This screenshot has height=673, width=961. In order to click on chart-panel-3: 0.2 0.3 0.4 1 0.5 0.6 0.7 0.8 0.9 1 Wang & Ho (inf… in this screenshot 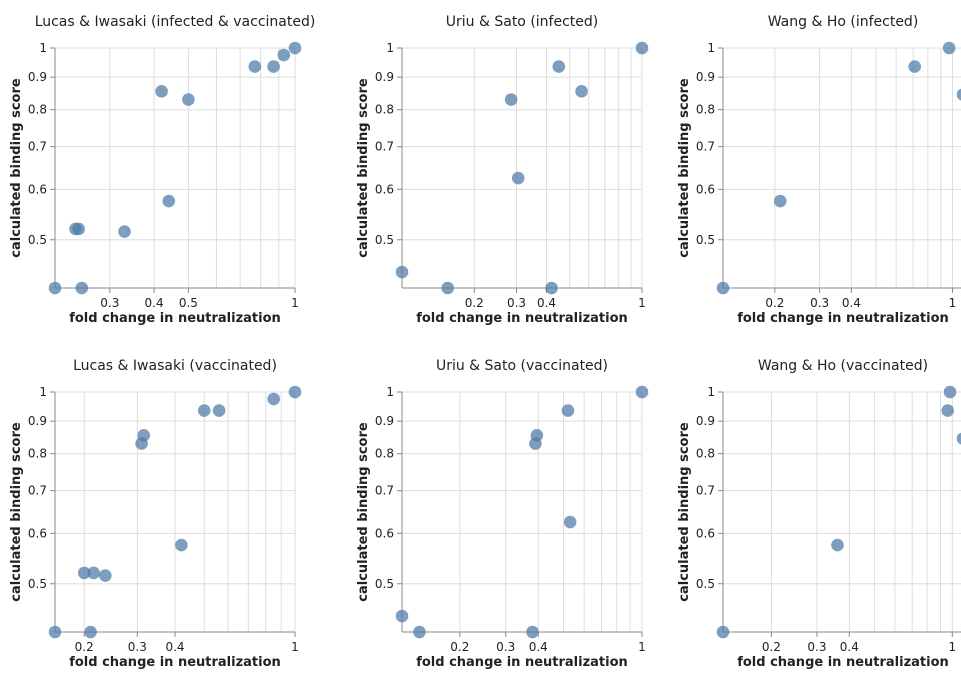, I will do `click(819, 170)`.